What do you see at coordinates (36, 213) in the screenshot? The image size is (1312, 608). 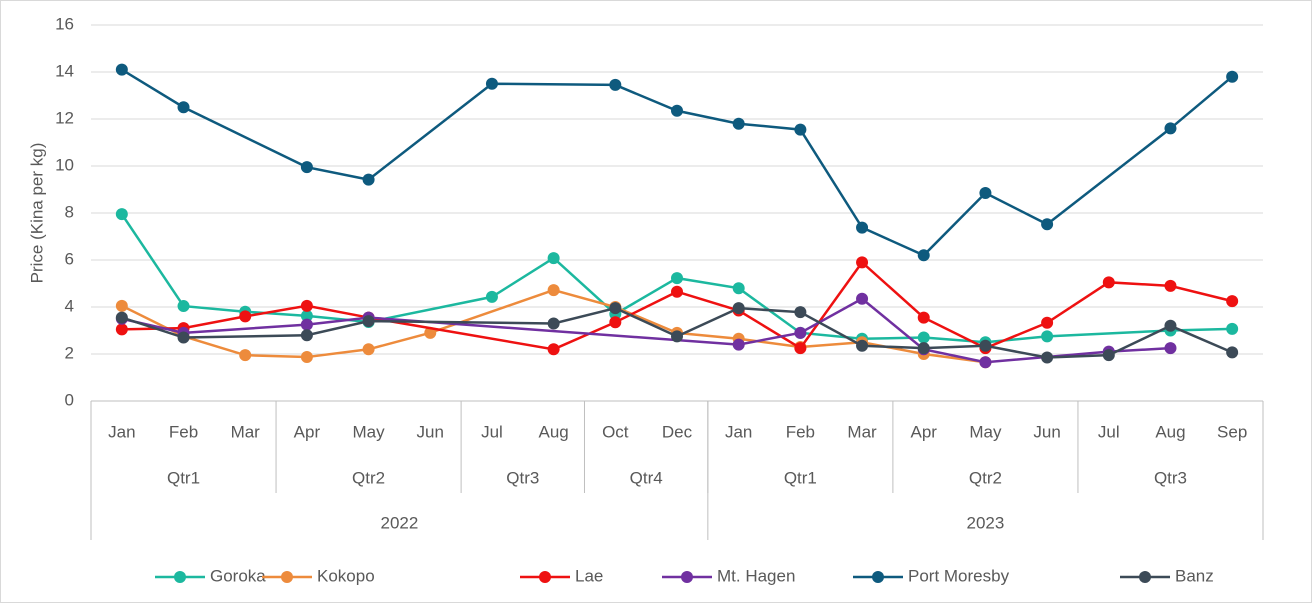 I see `y-axis-label: Price (Kina per kg)` at bounding box center [36, 213].